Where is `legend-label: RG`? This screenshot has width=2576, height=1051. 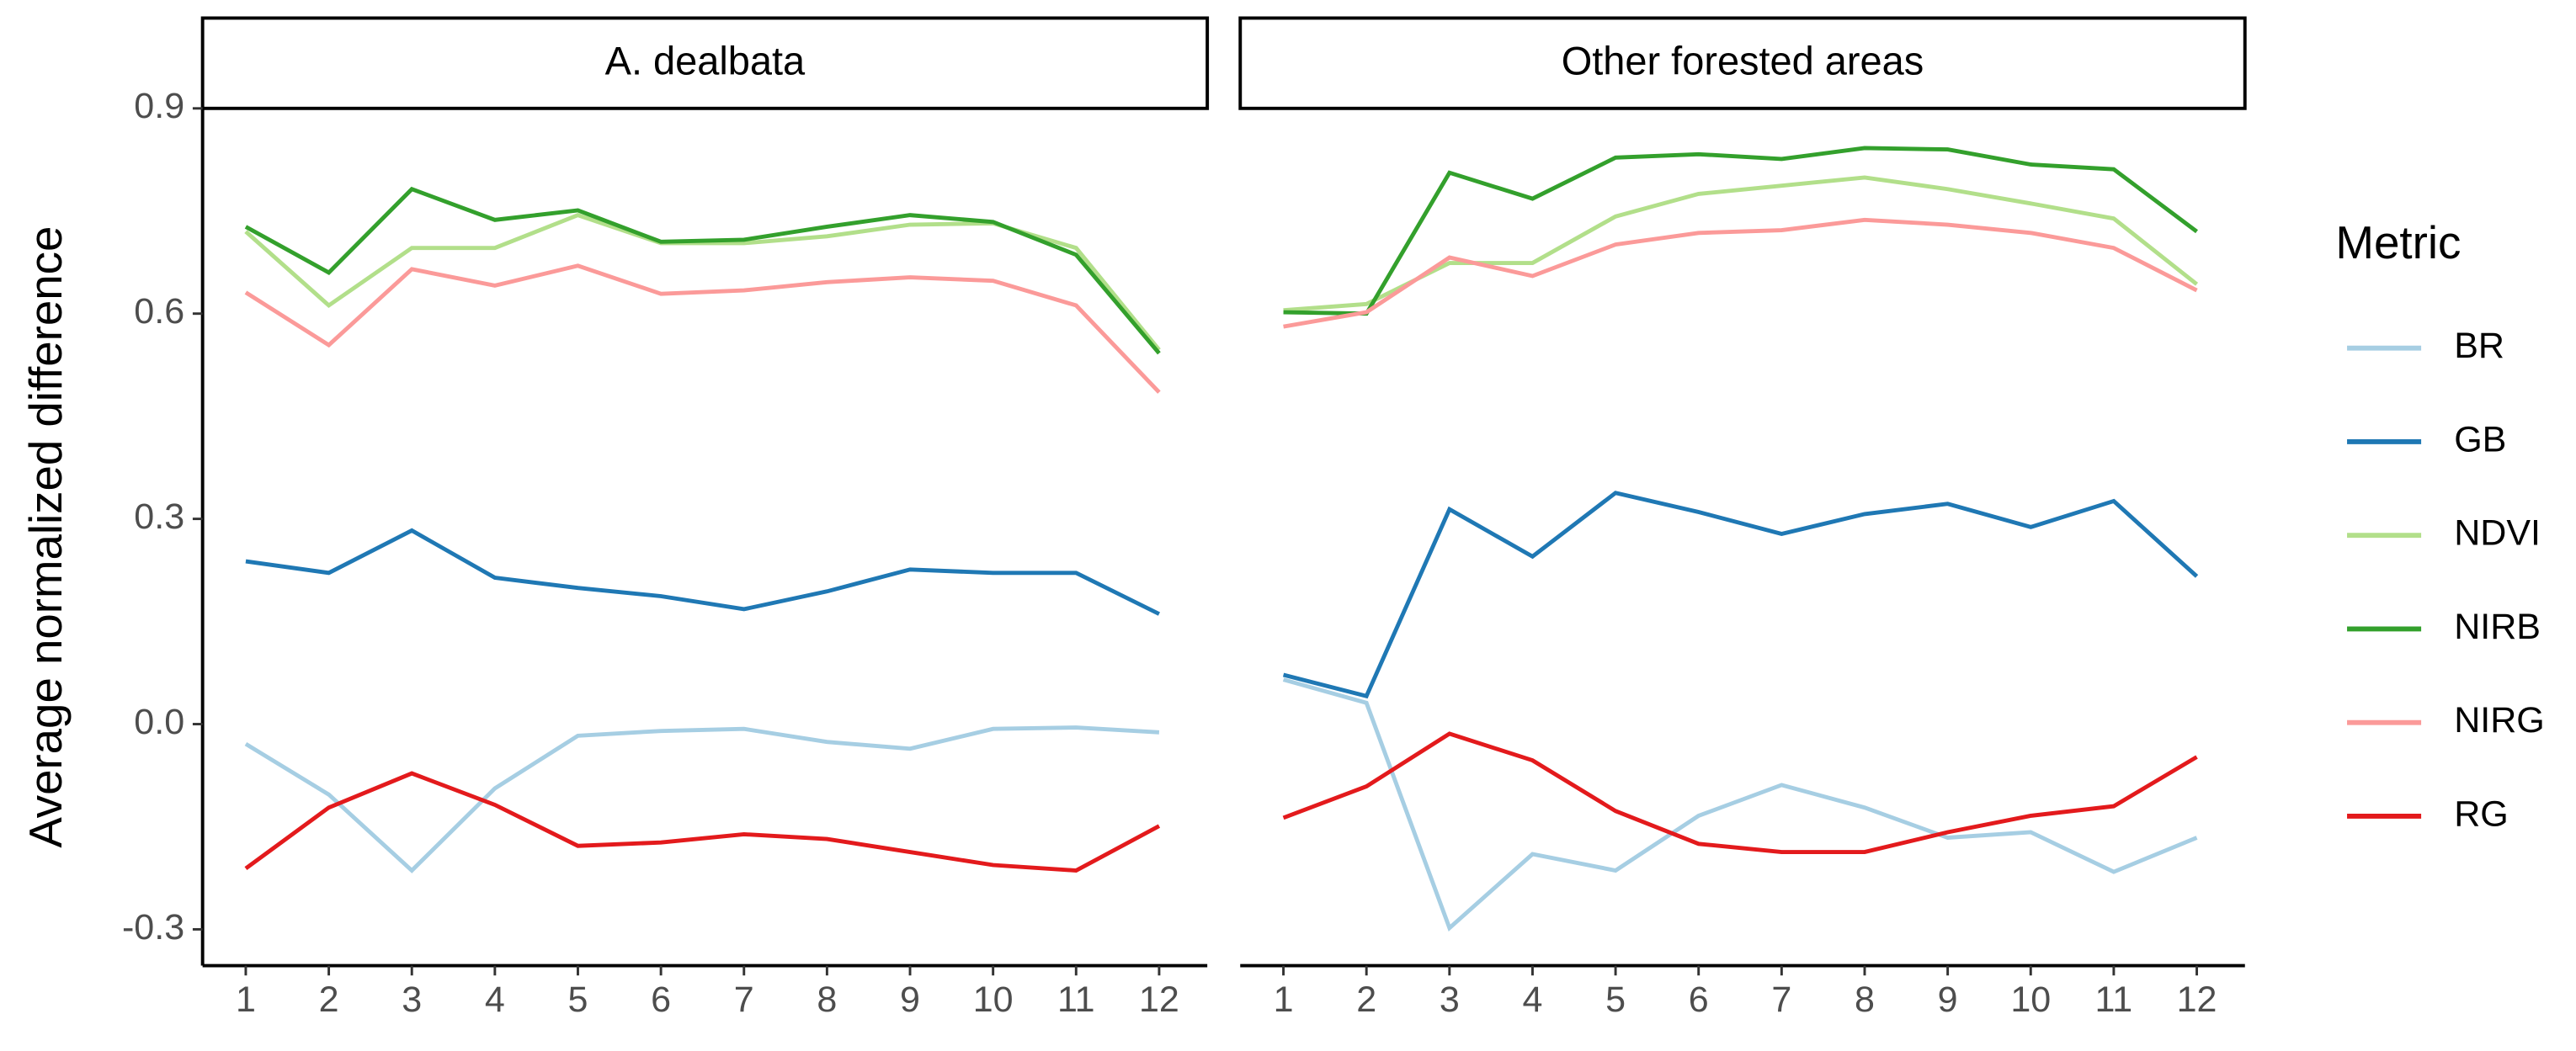 legend-label: RG is located at coordinates (2481, 814).